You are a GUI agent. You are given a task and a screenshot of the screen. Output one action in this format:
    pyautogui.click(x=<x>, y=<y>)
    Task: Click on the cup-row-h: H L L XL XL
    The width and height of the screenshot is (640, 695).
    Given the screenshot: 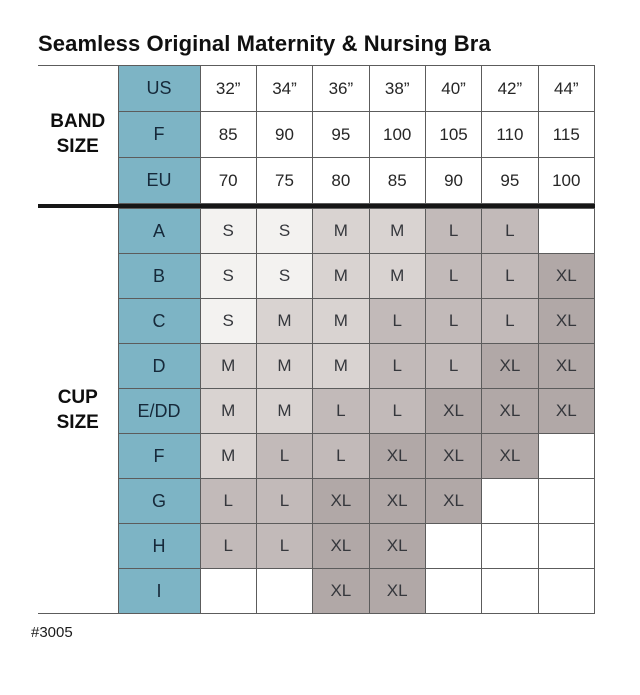 What is the action you would take?
    pyautogui.click(x=317, y=546)
    